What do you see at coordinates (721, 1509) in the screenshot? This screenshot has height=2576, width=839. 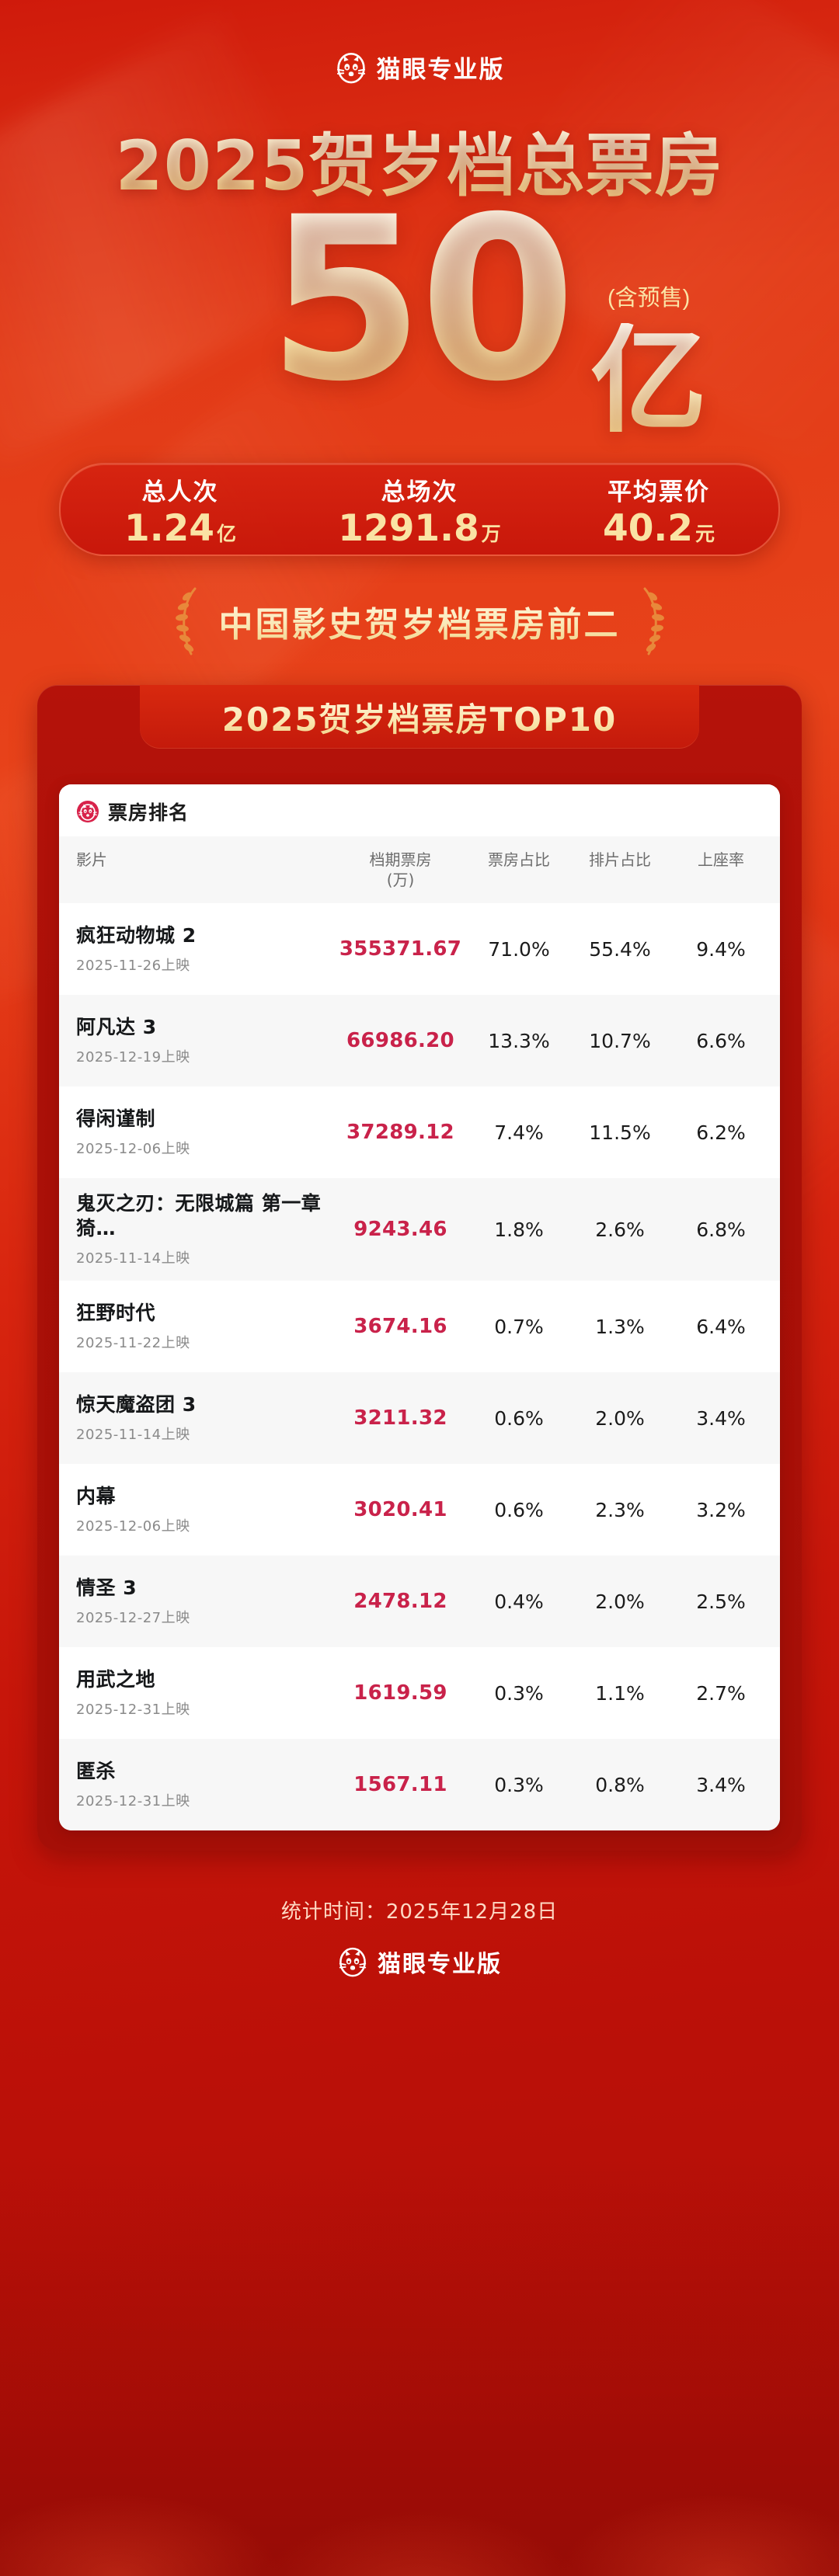 I see `table-cell-attendance: 3.2%` at bounding box center [721, 1509].